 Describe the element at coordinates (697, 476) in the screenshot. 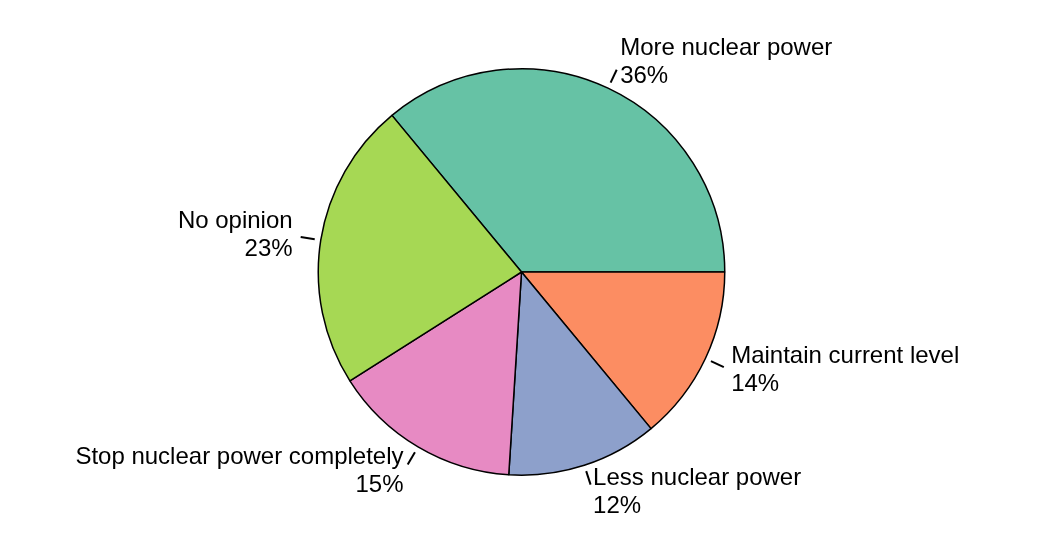

I see `slice-label: Less nuclear power` at that location.